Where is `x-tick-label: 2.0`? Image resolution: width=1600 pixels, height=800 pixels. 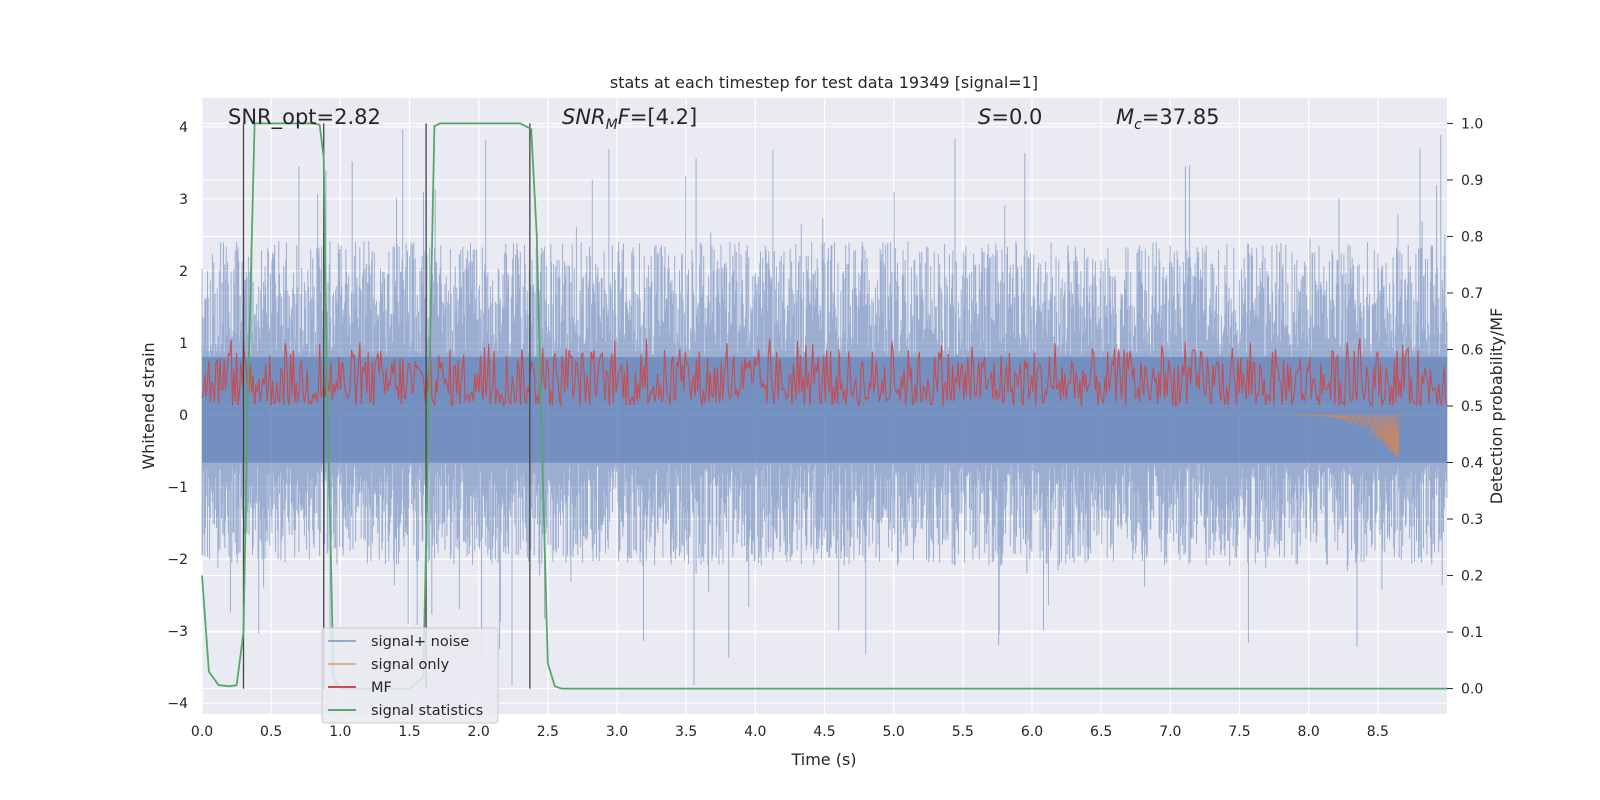
x-tick-label: 2.0 is located at coordinates (479, 732).